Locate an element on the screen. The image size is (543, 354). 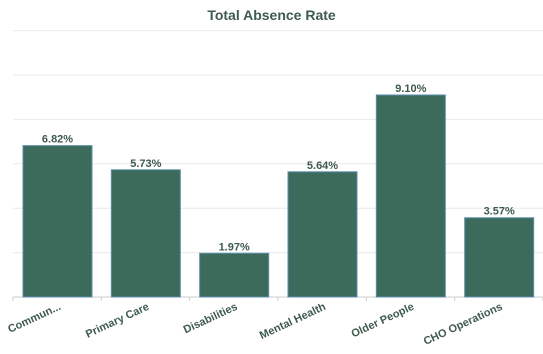
value-label: 5.64% is located at coordinates (322, 166).